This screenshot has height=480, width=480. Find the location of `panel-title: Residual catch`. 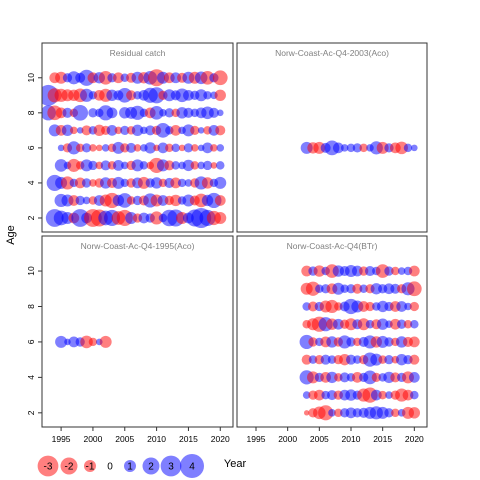

panel-title: Residual catch is located at coordinates (138, 53).